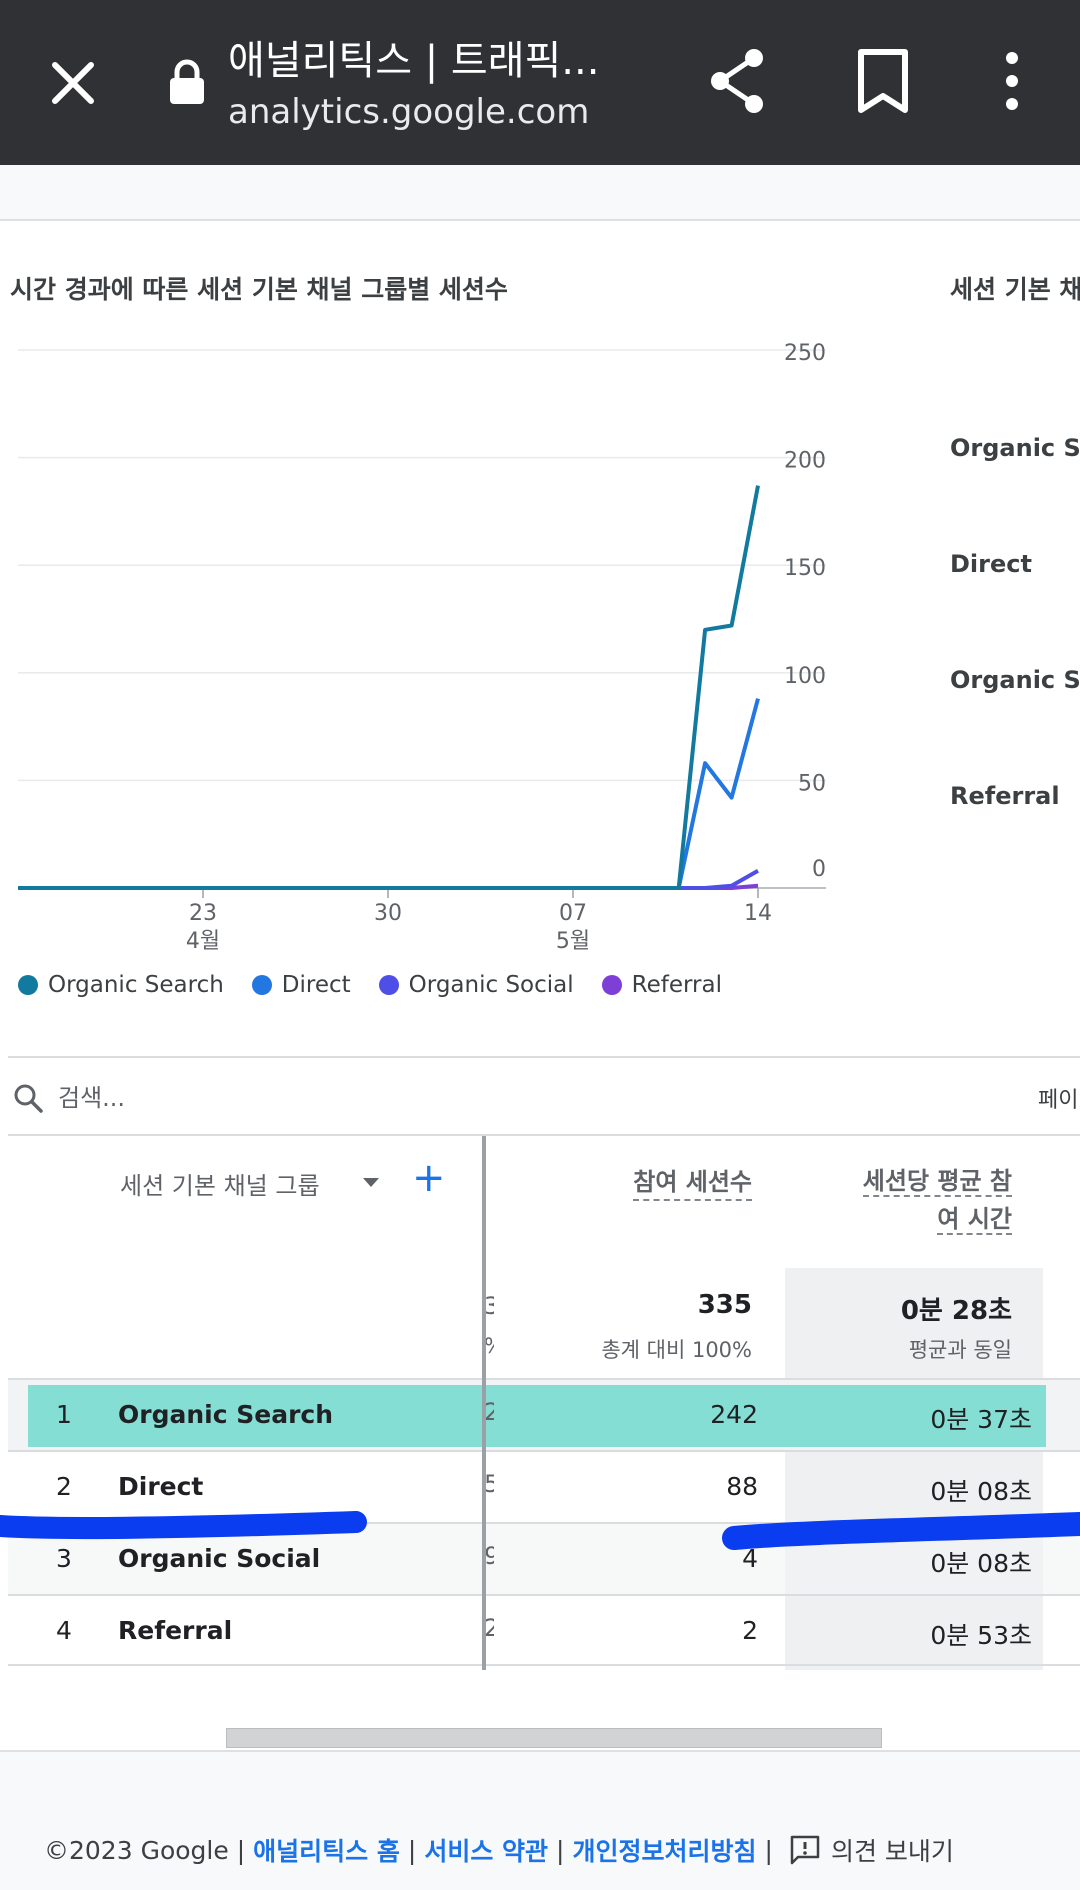  I want to click on x-tick-month-label: 4월, so click(203, 939).